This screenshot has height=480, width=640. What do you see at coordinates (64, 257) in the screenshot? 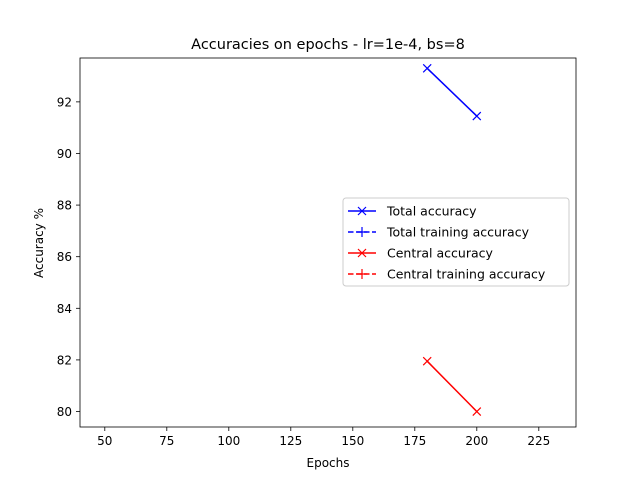
I see `y-tick-label: 86` at bounding box center [64, 257].